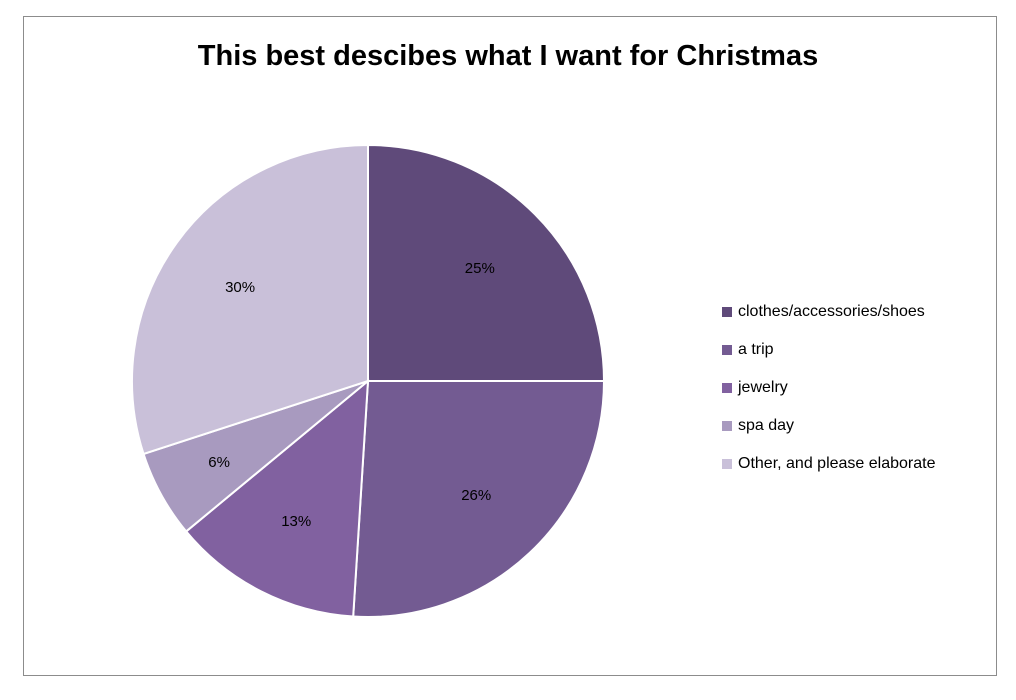 The width and height of the screenshot is (1016, 700). I want to click on legend-label: Other, and please elaborate, so click(837, 463).